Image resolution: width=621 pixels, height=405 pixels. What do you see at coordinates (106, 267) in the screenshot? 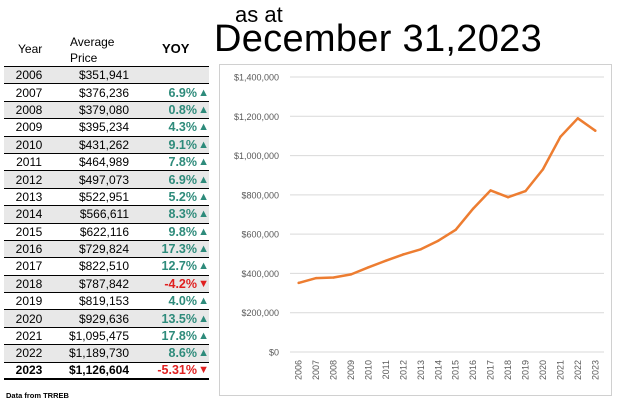
I see `table-row: 2017 $822,510 12.7% ▲` at bounding box center [106, 267].